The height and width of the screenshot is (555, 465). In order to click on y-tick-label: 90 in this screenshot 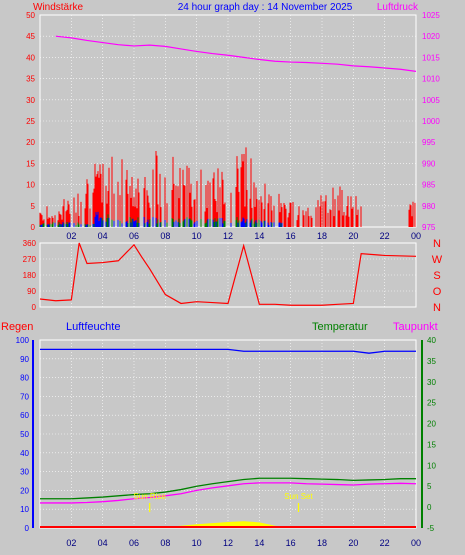, I will do `click(31, 291)`.